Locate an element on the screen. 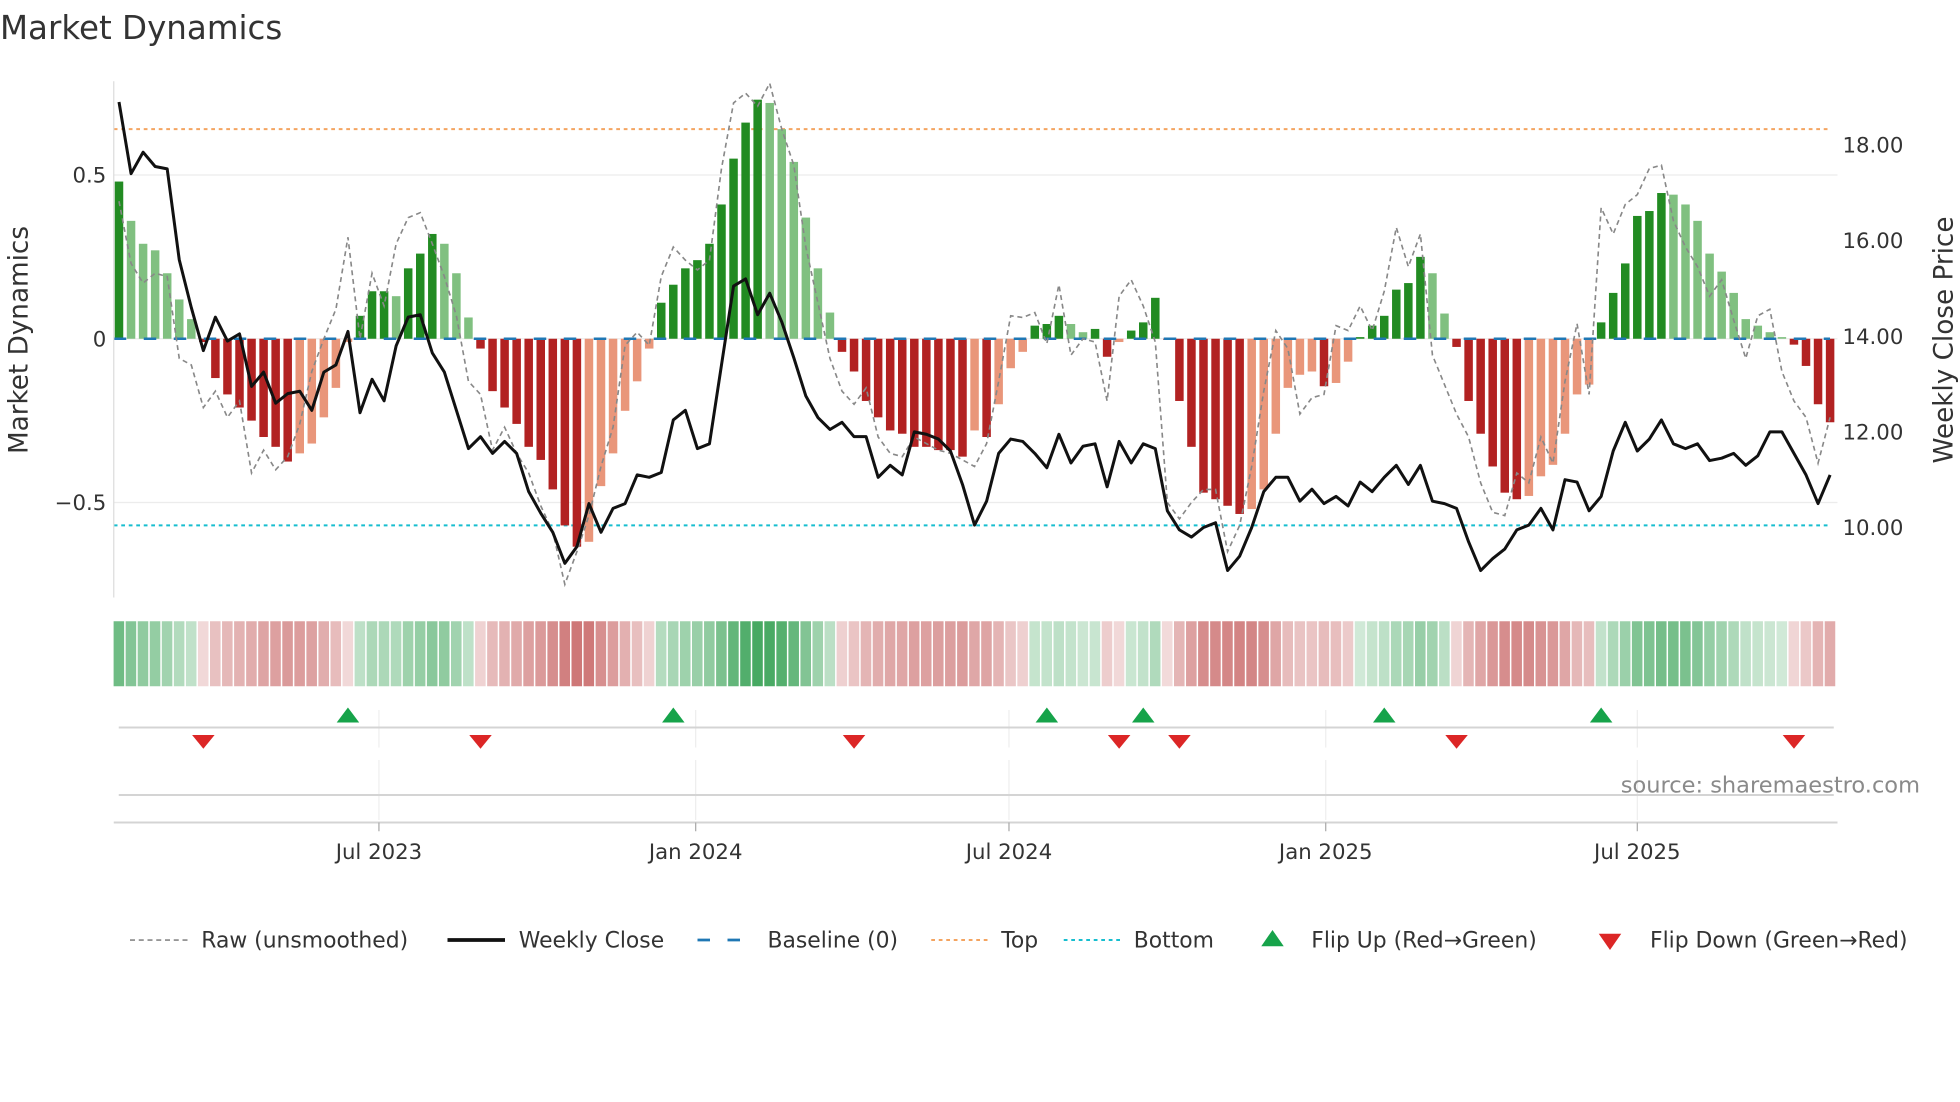  y2-tick-label: 12.00 is located at coordinates (1873, 432).